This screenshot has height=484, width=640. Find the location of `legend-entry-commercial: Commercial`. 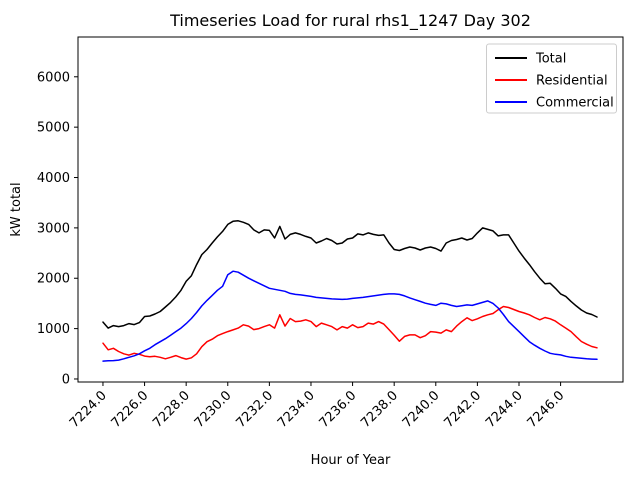

legend-entry-commercial: Commercial is located at coordinates (554, 103).